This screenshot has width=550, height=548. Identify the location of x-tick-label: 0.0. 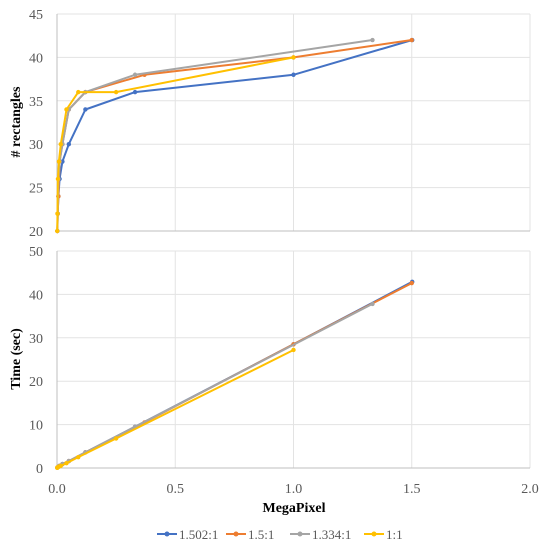
(57, 489).